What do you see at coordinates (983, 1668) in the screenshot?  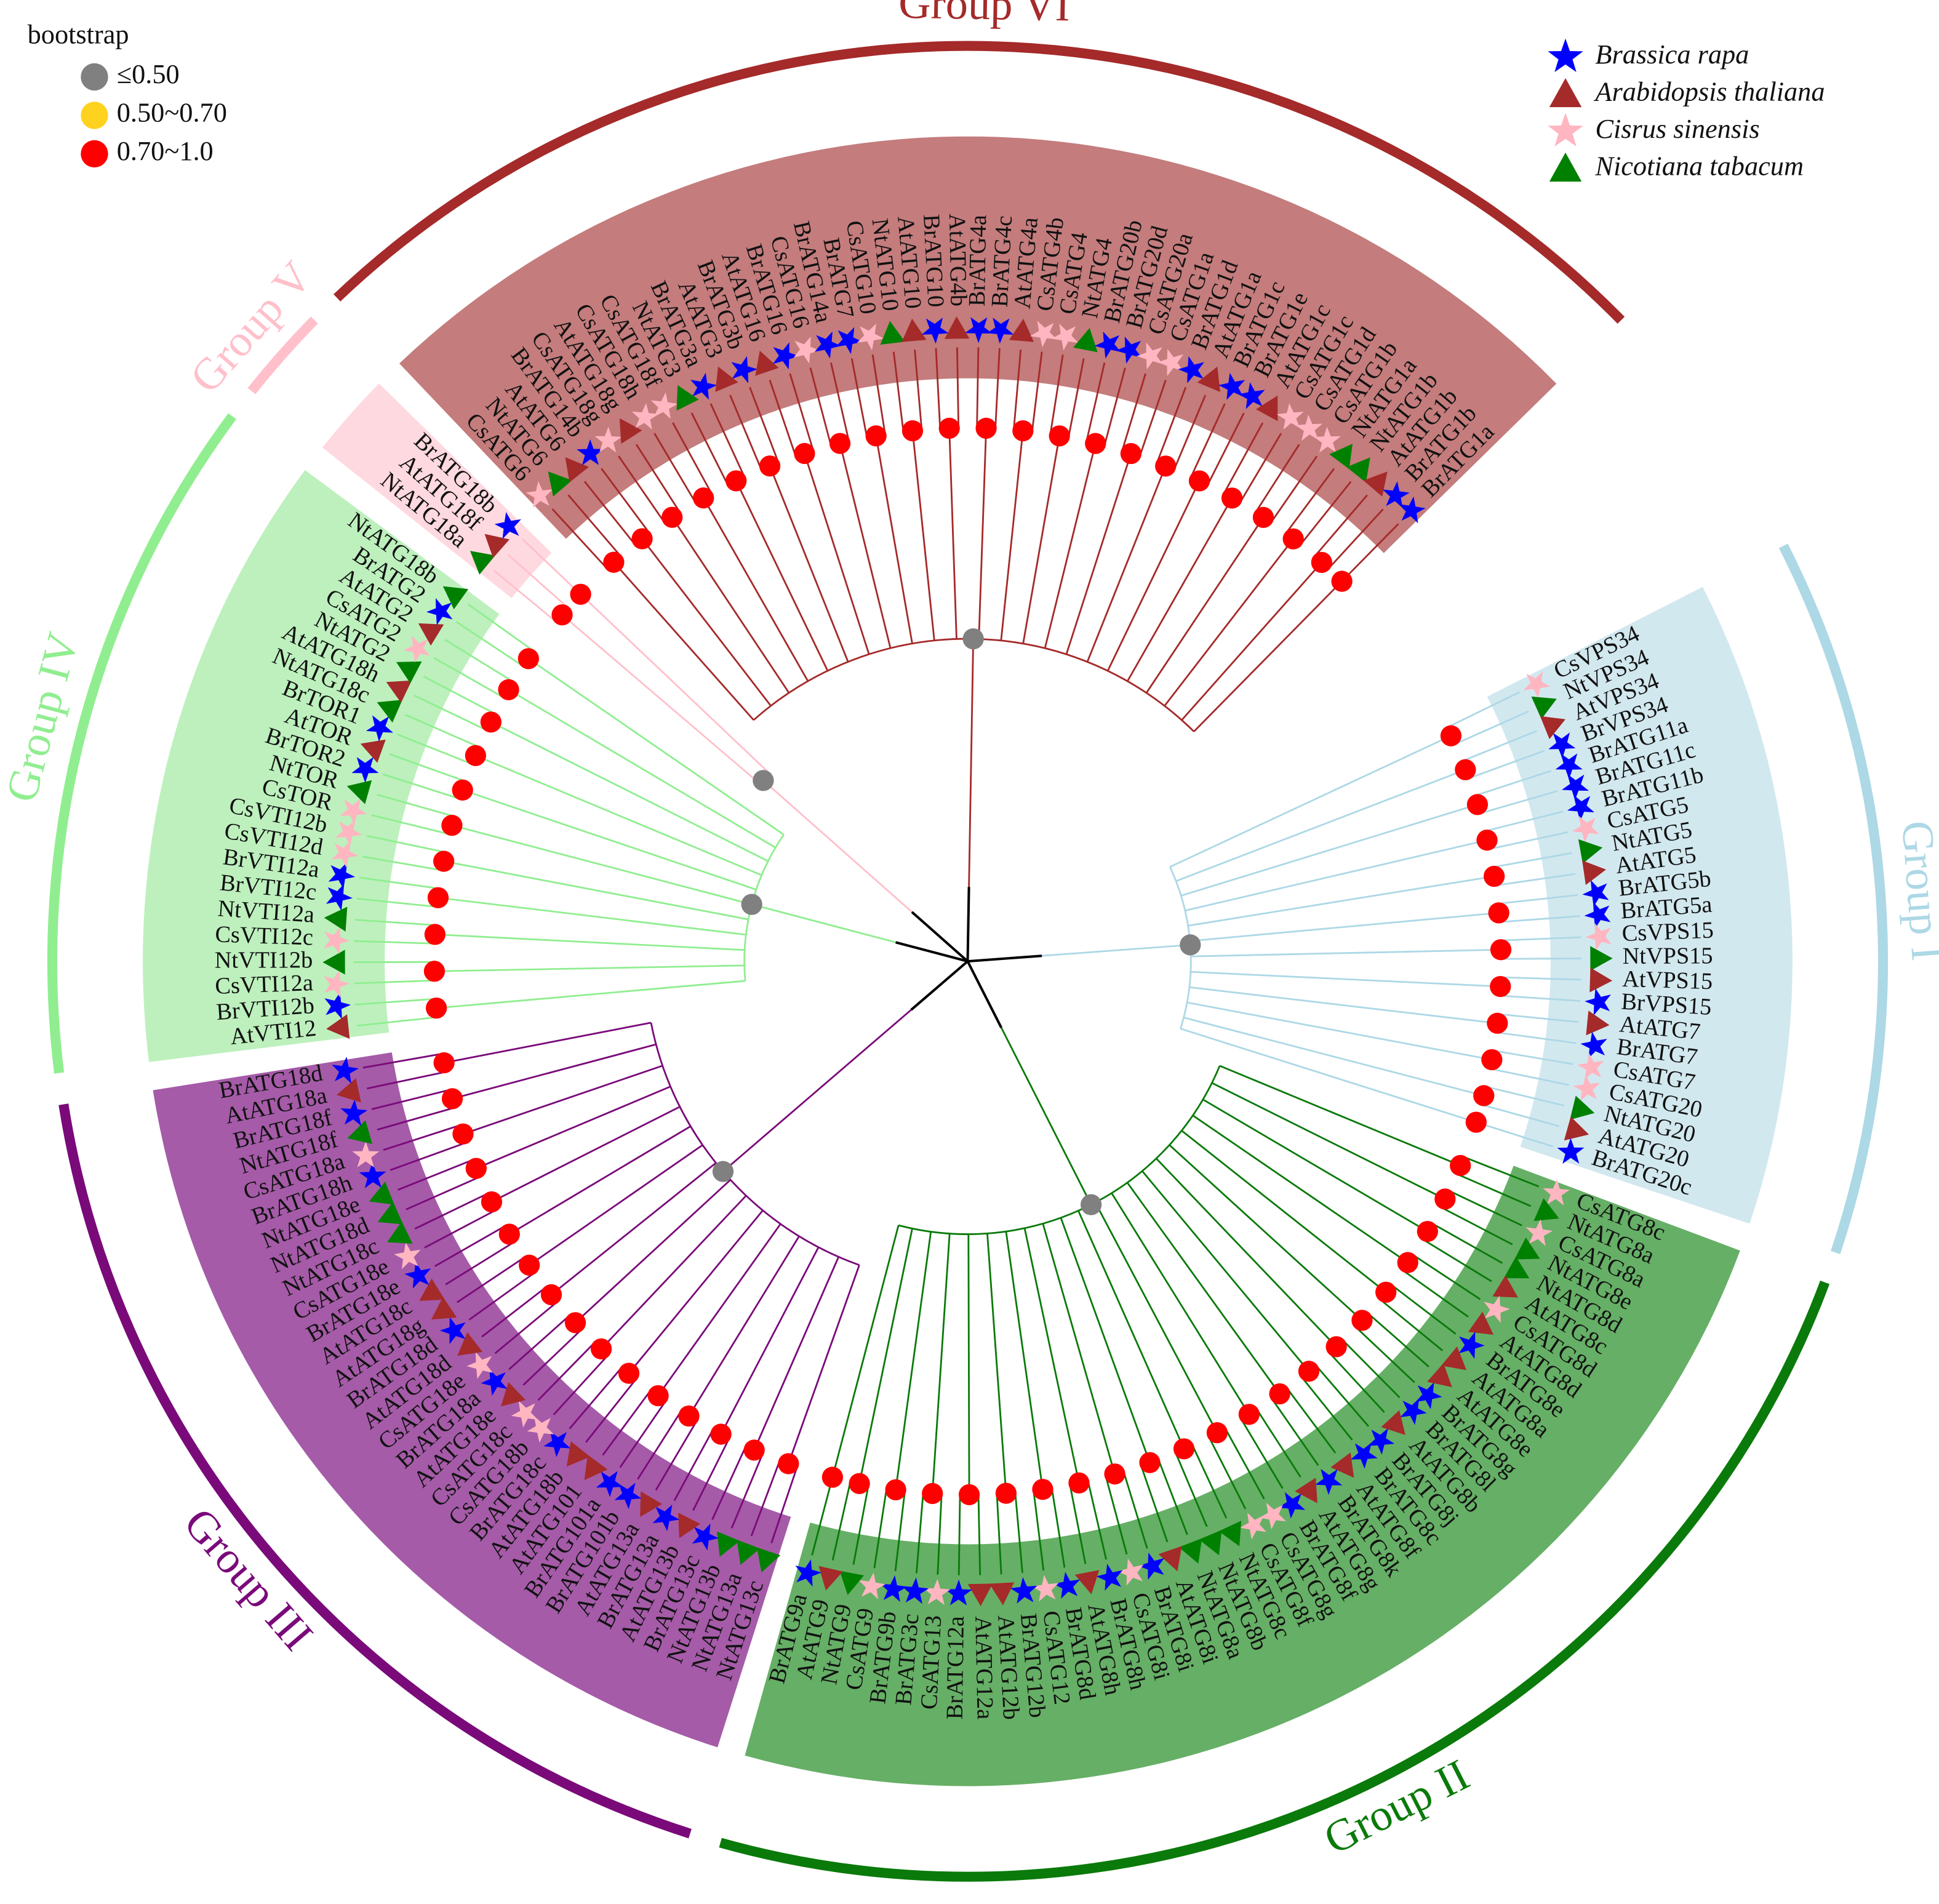 I see `leaf-label: AtATG12a` at bounding box center [983, 1668].